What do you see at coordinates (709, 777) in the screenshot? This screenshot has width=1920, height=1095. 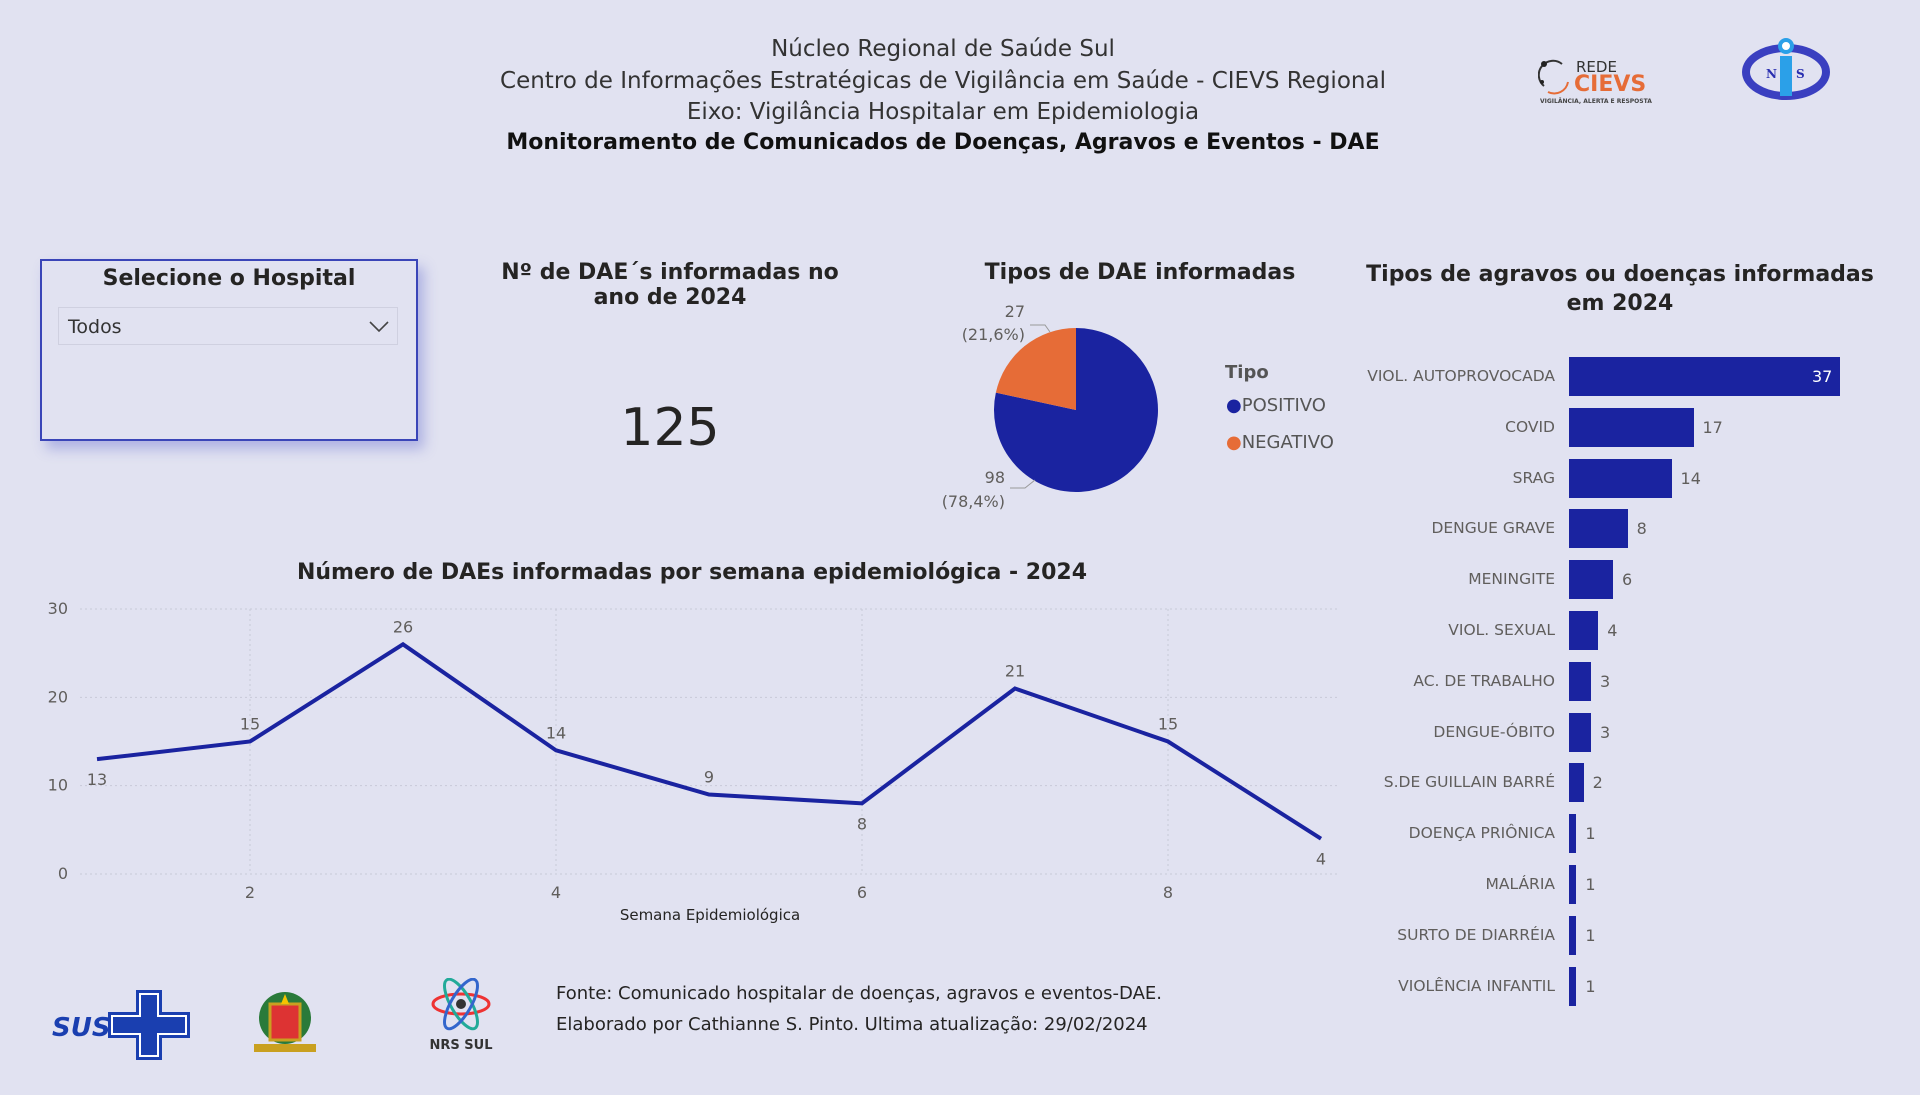 I see `data-label: 9` at bounding box center [709, 777].